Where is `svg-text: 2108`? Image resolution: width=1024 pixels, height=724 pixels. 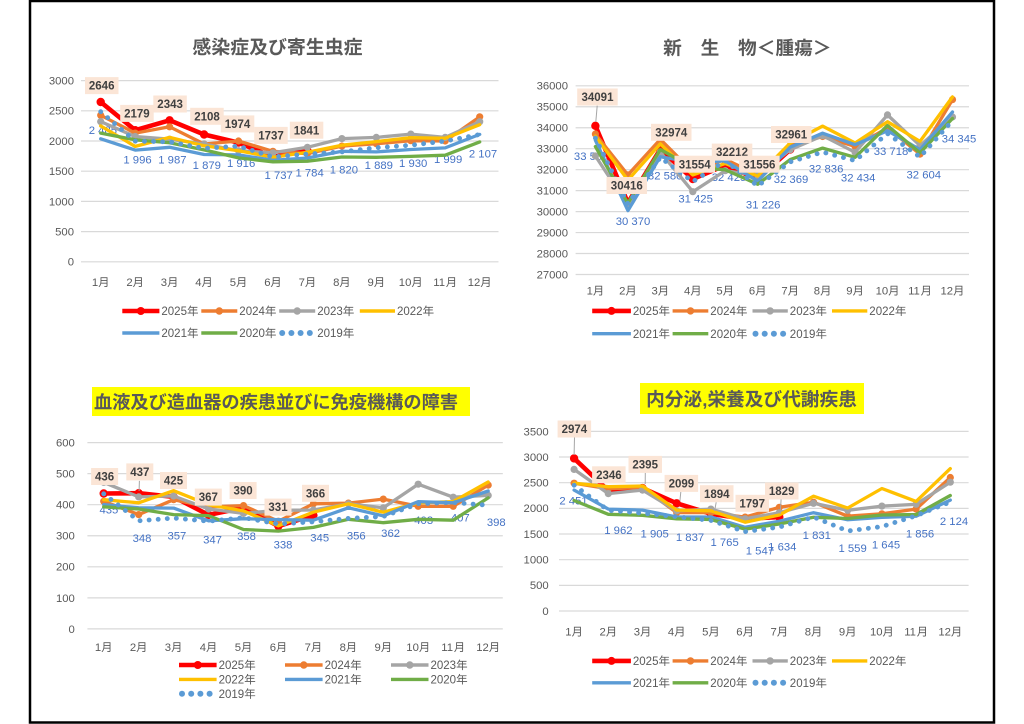 svg-text: 2108 is located at coordinates (207, 117).